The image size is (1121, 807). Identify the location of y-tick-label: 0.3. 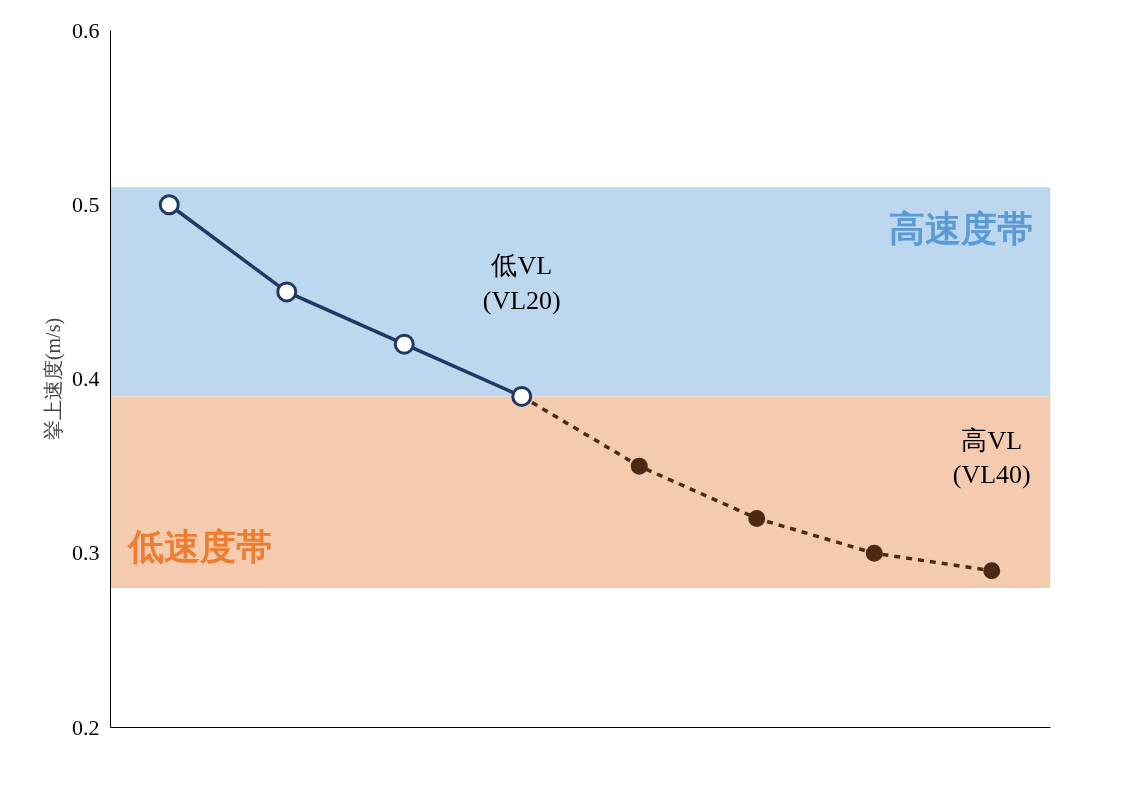
(86, 553).